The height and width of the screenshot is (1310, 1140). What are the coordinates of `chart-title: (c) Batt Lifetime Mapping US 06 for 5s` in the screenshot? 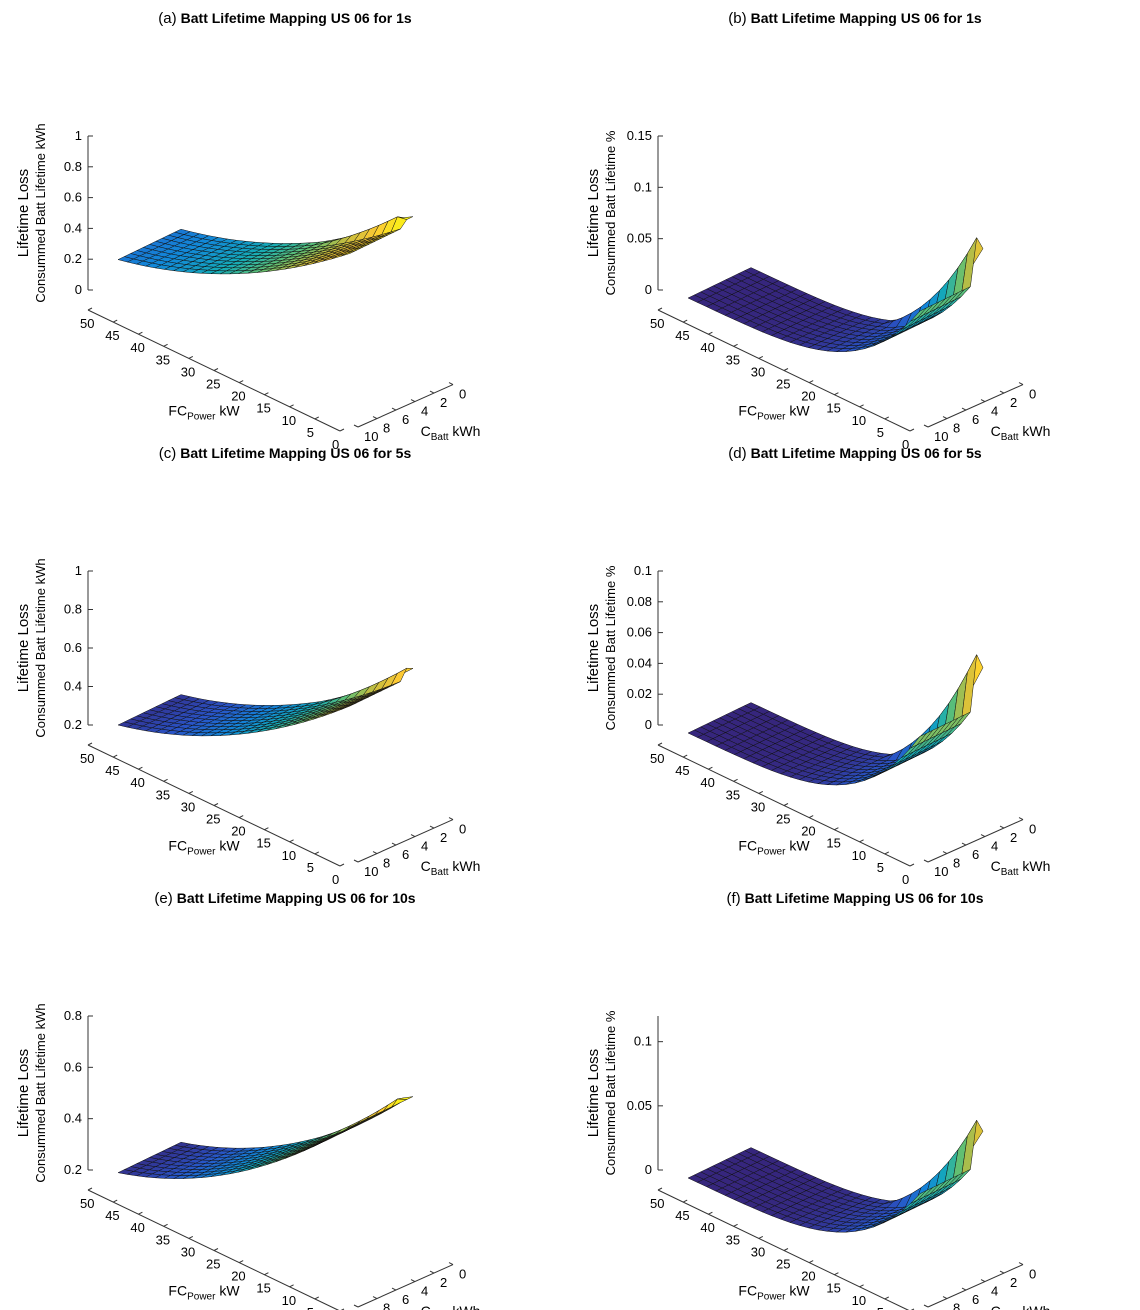 It's located at (285, 453).